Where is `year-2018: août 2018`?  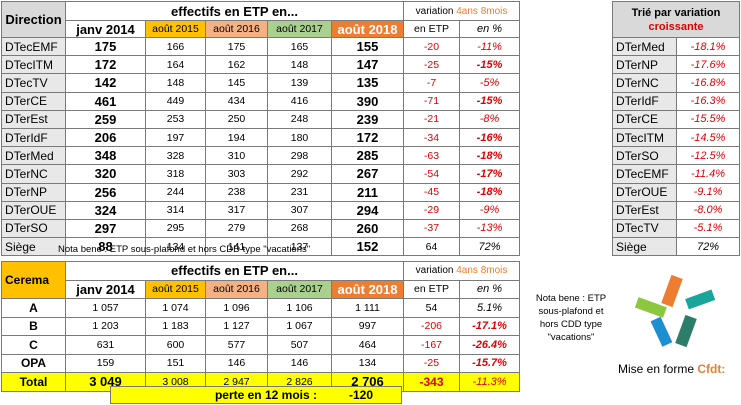
year-2018: août 2018 is located at coordinates (367, 29).